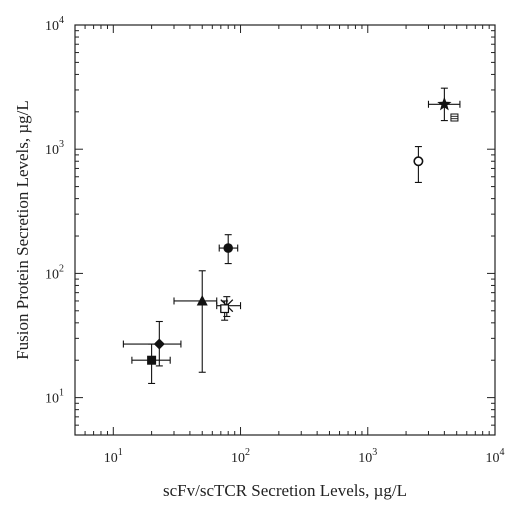 The image size is (511, 505). What do you see at coordinates (495, 456) in the screenshot?
I see `x-tick-label: 10⁴` at bounding box center [495, 456].